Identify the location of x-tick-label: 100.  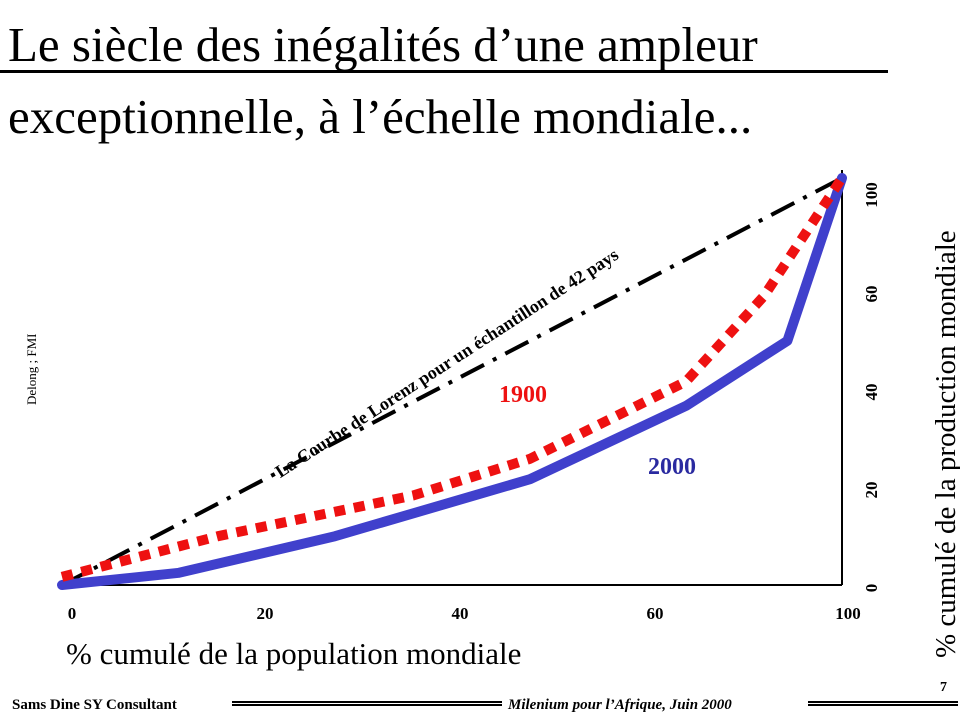
(848, 613).